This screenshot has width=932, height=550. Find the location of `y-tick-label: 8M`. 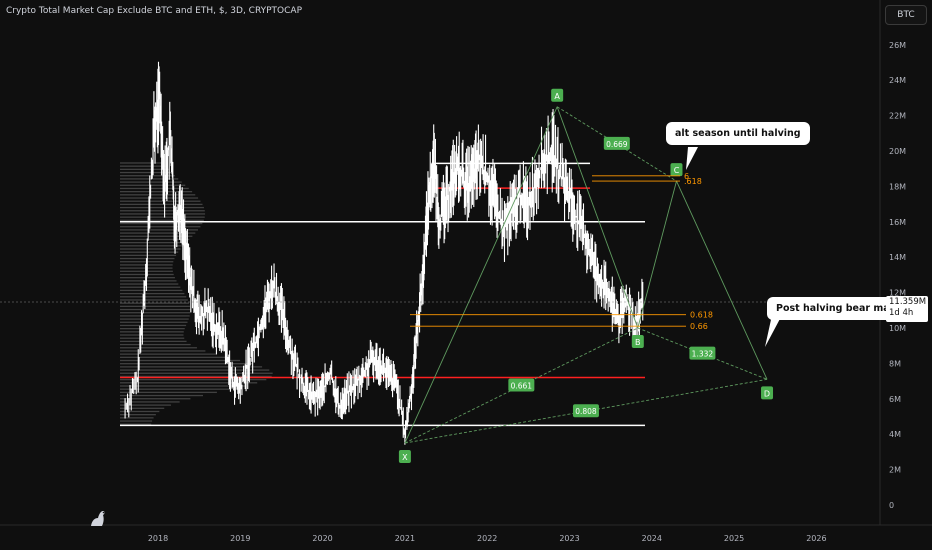

y-tick-label: 8M is located at coordinates (895, 363).